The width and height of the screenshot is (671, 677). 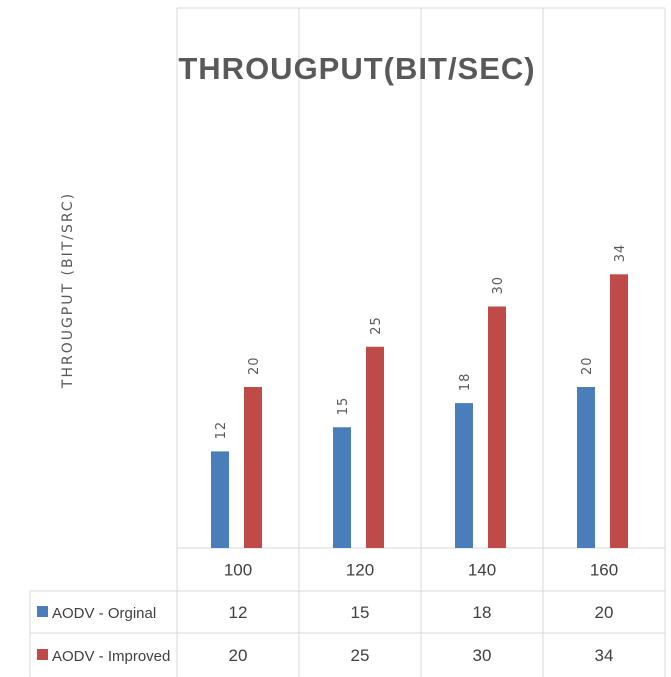 What do you see at coordinates (498, 285) in the screenshot?
I see `data-label: 30` at bounding box center [498, 285].